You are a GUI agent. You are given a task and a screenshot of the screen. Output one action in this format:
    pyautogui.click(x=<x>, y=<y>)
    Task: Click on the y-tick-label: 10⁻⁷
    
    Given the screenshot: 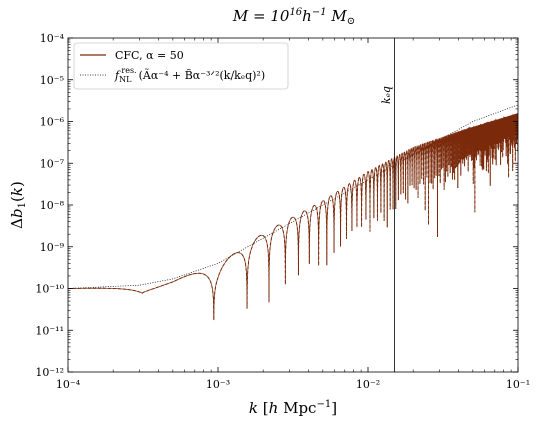 What is the action you would take?
    pyautogui.click(x=52, y=163)
    